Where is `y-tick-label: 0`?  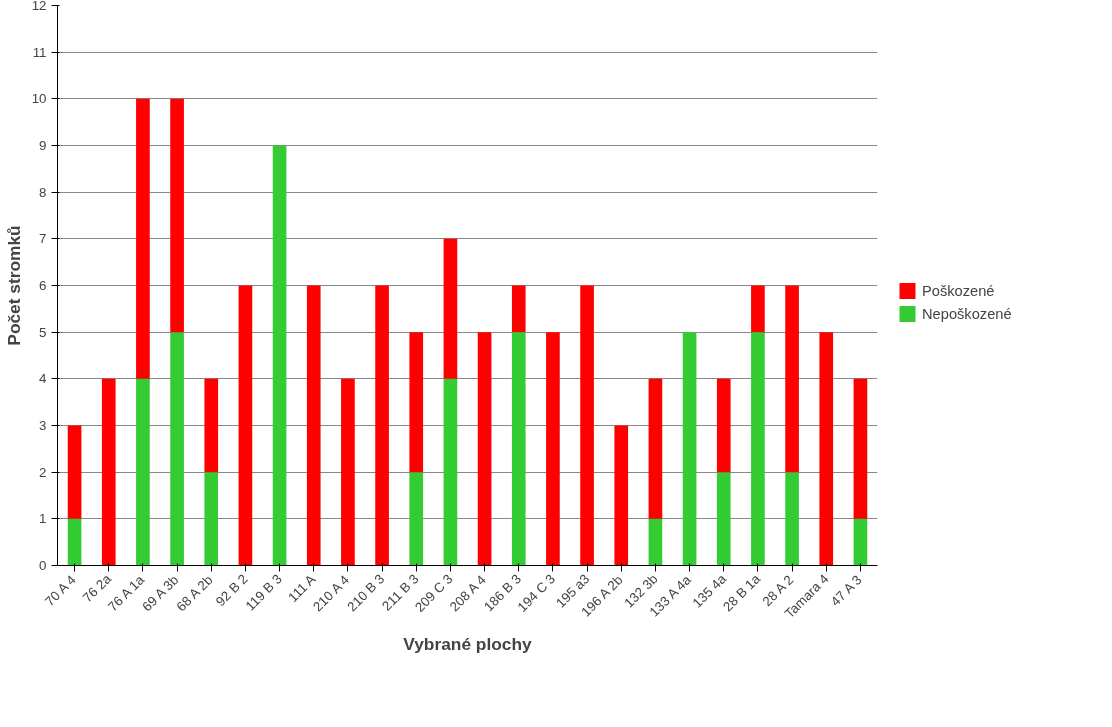
y-tick-label: 0 is located at coordinates (43, 565).